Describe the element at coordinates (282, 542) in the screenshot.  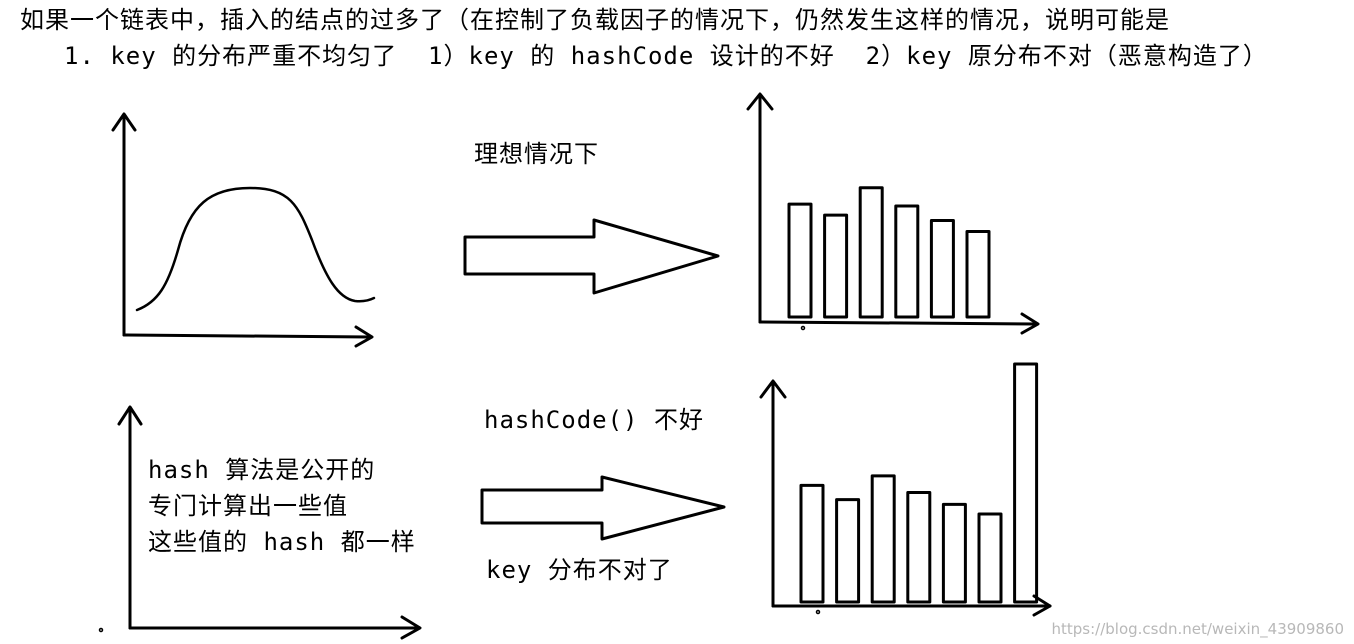
I see `attack-note-line-3: 这些值的 hash 都一样` at that location.